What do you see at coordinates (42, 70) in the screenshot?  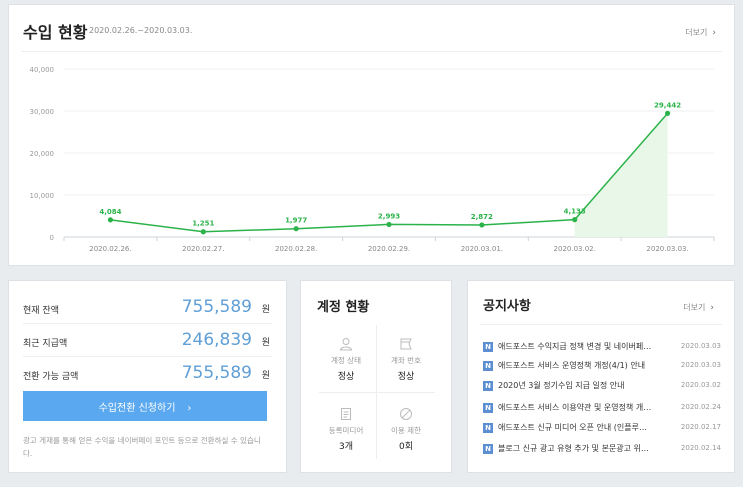 I see `y-tick-label: 40,000` at bounding box center [42, 70].